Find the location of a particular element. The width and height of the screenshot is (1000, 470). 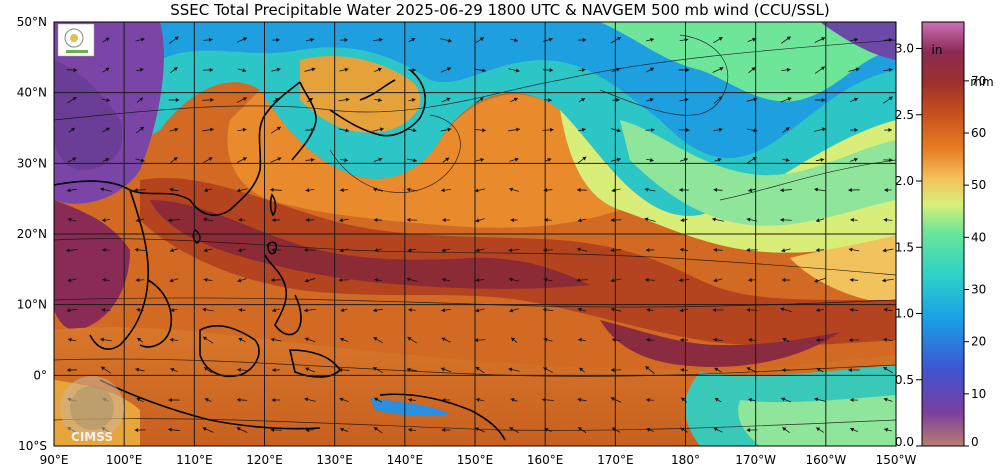

colorbar-label-in: 0.0 is located at coordinates (904, 442).